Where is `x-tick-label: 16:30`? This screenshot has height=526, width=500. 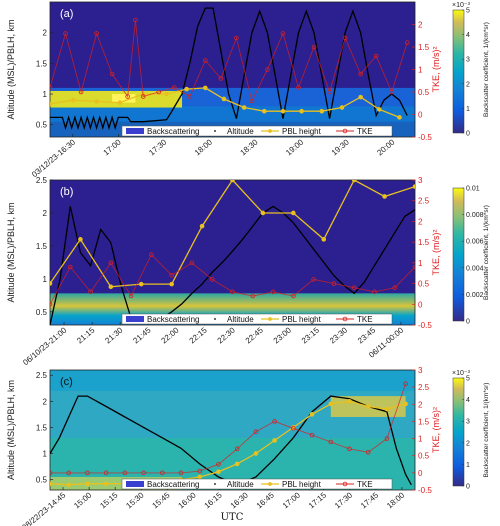
x-tick-label: 16:30 is located at coordinates (240, 500).